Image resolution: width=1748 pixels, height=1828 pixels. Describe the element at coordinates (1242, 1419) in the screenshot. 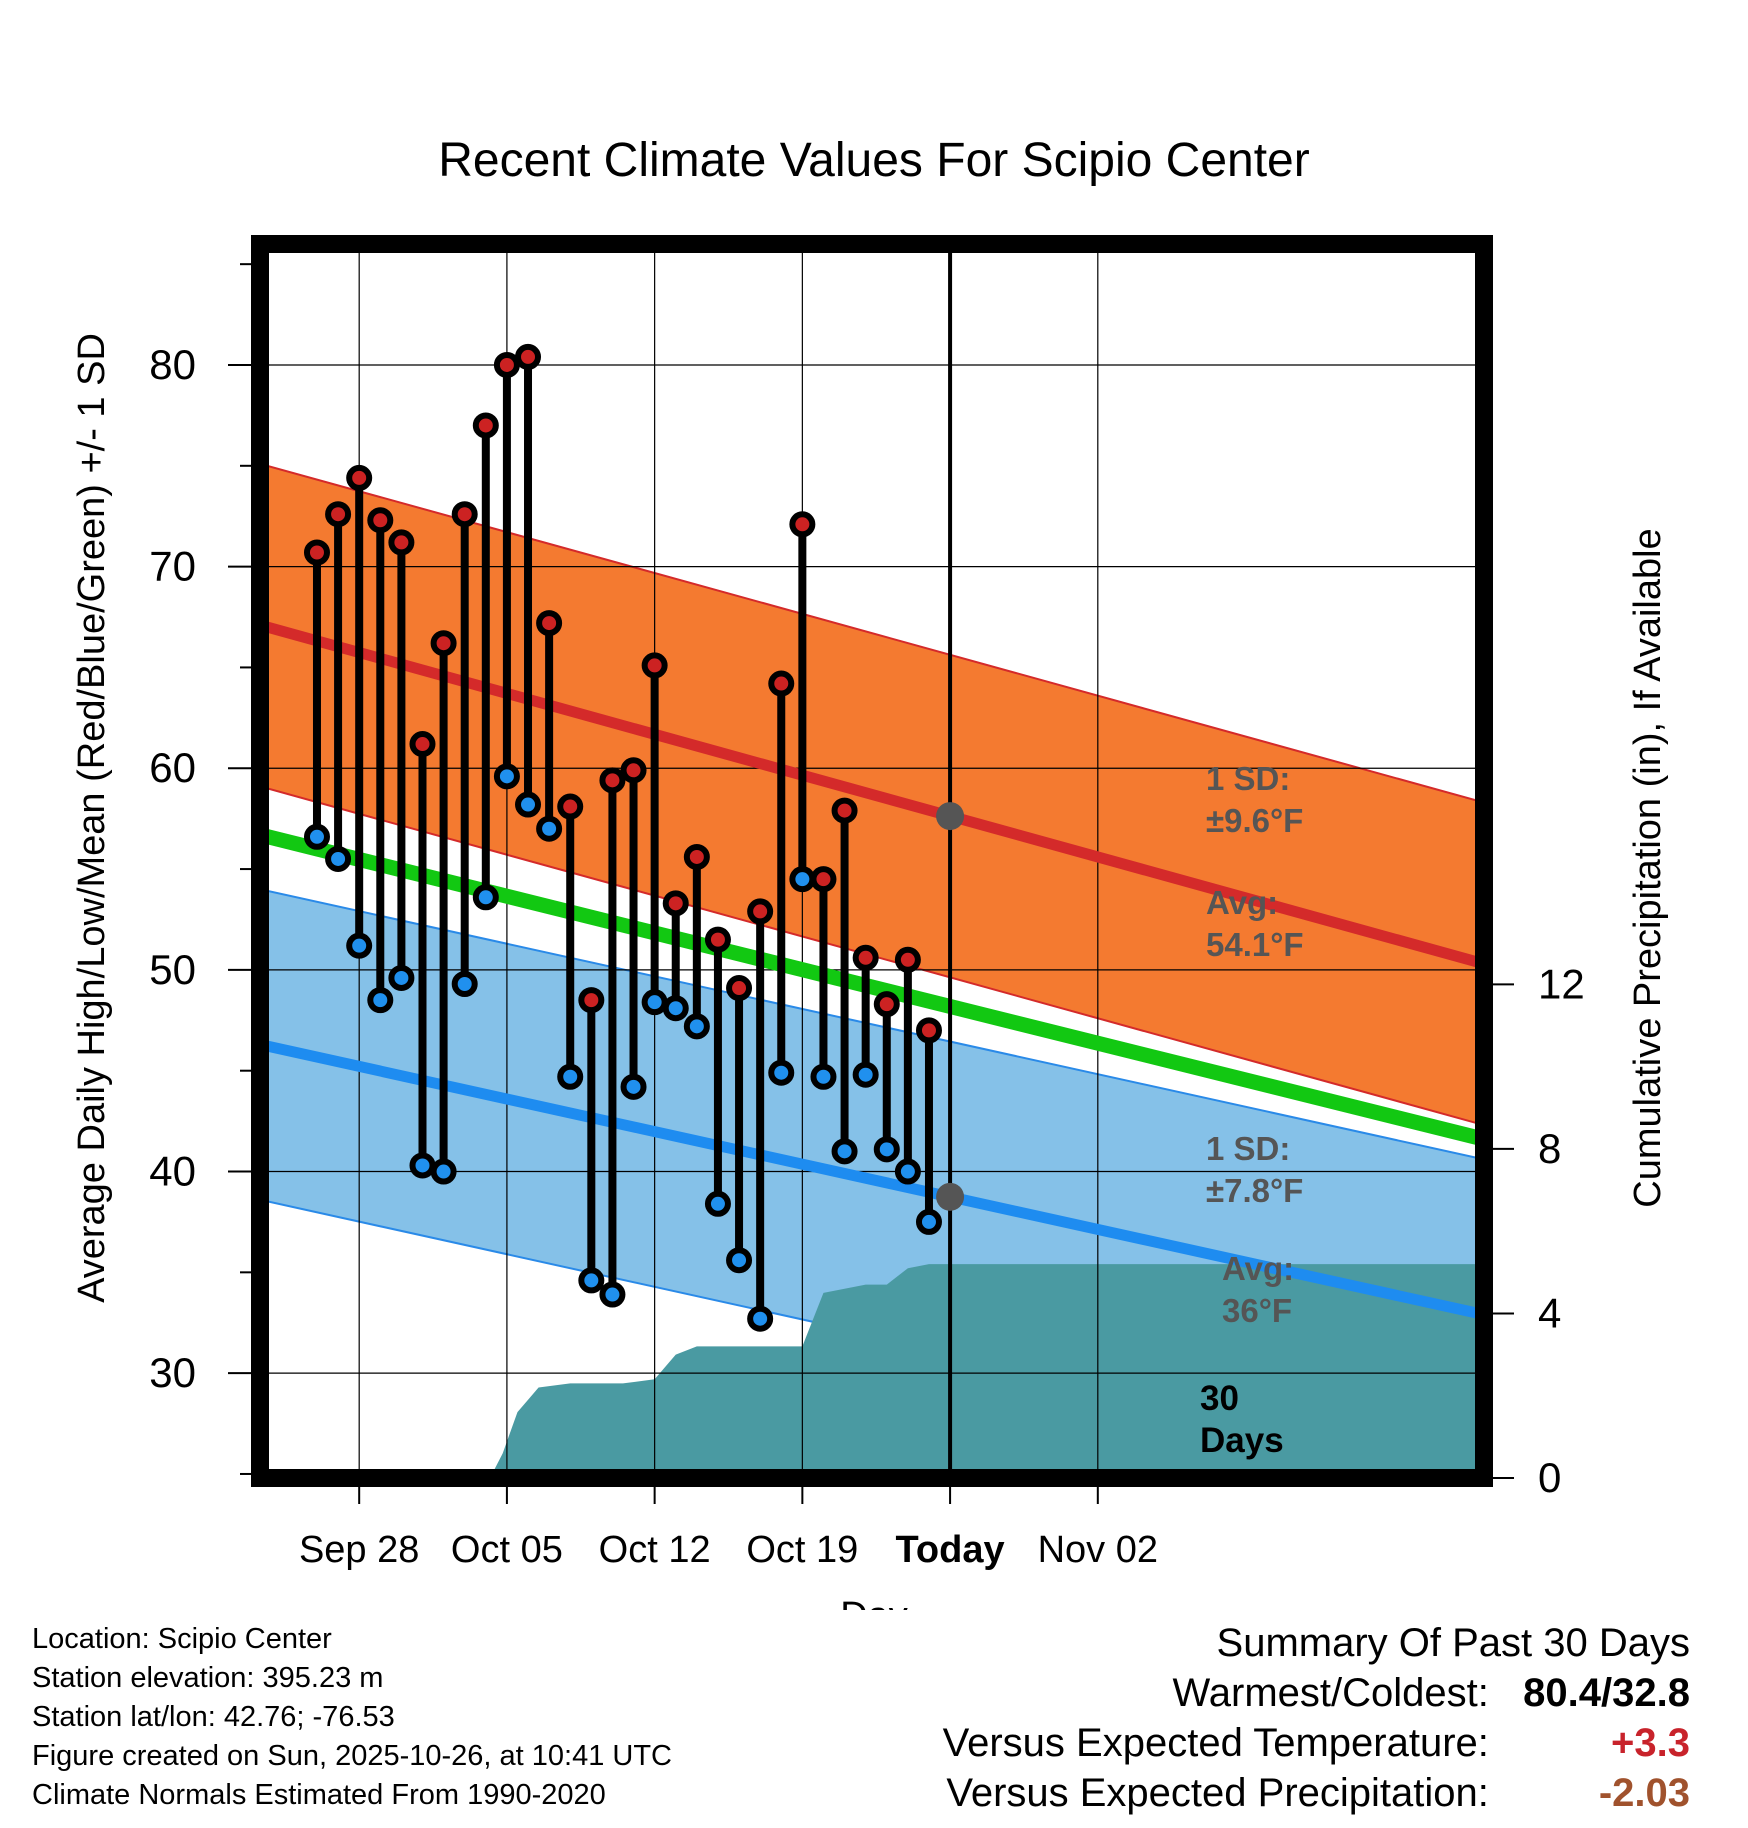

I see `days-annotation: 30 Days` at that location.